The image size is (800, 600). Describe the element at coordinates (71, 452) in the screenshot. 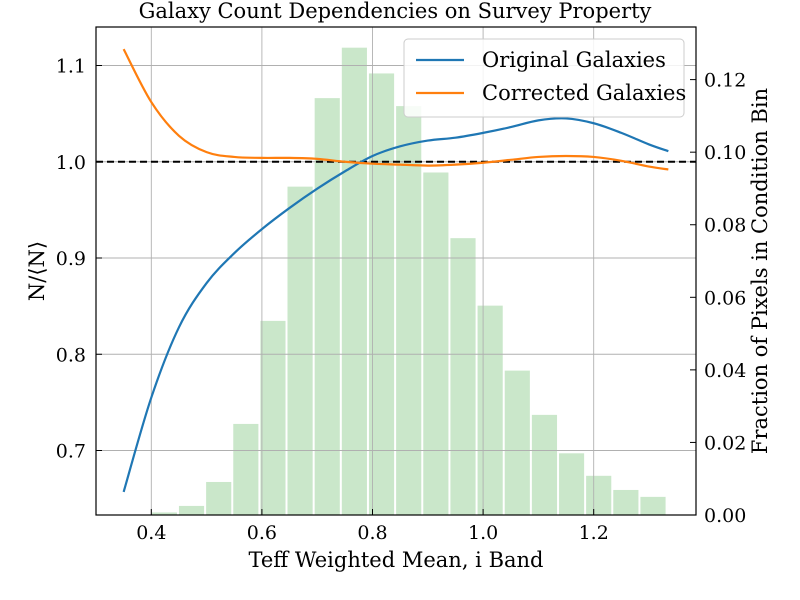

I see `y-tick-label: 0.7` at that location.